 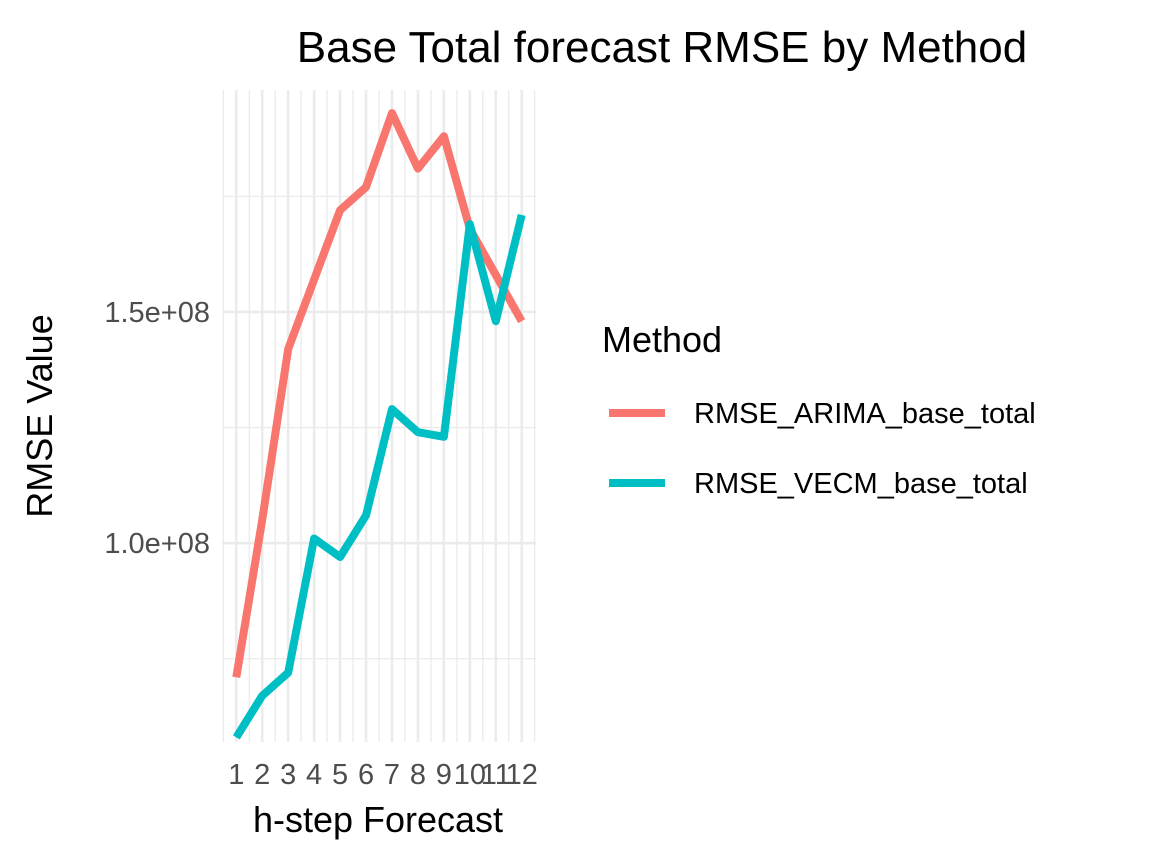 I want to click on x-tick-label: 8, so click(x=418, y=775).